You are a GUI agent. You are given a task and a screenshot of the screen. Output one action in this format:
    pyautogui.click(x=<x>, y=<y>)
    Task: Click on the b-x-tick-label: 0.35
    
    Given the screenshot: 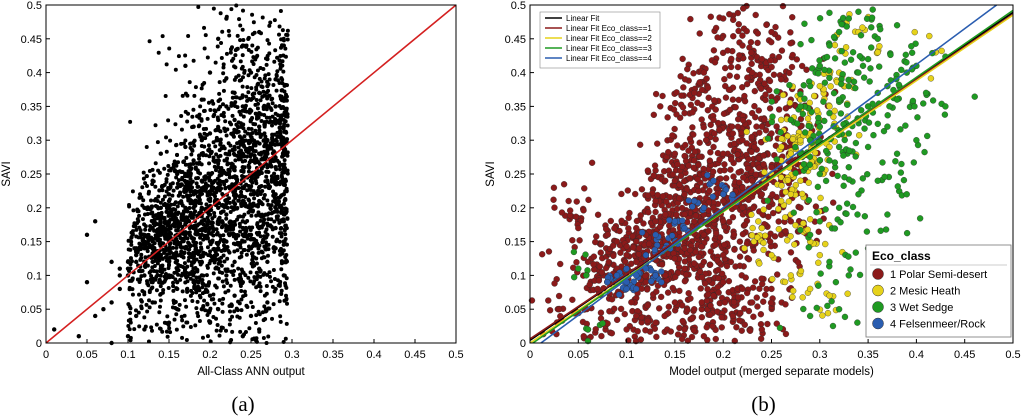 What is the action you would take?
    pyautogui.click(x=867, y=355)
    